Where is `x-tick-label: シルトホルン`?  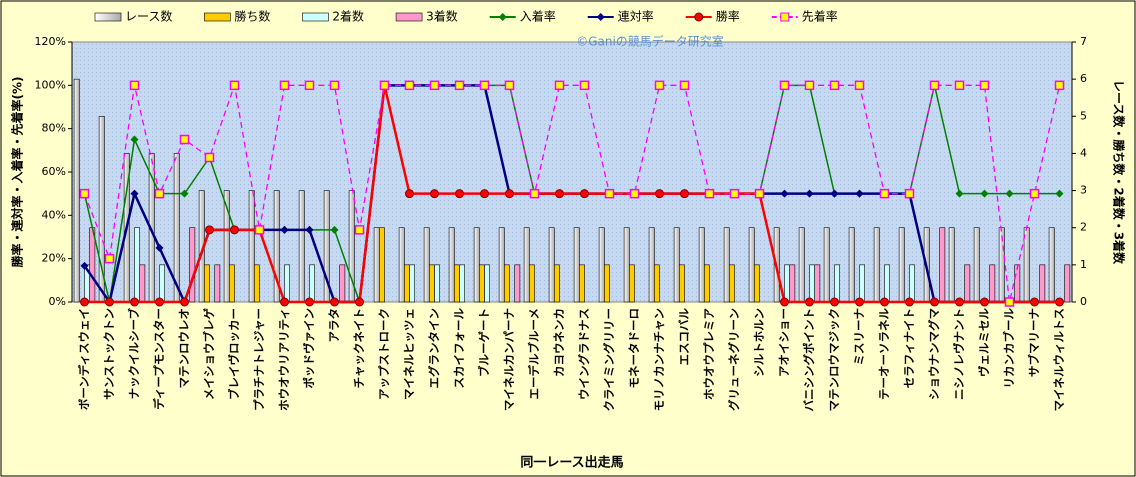
x-tick-label: シルトホルン is located at coordinates (759, 342).